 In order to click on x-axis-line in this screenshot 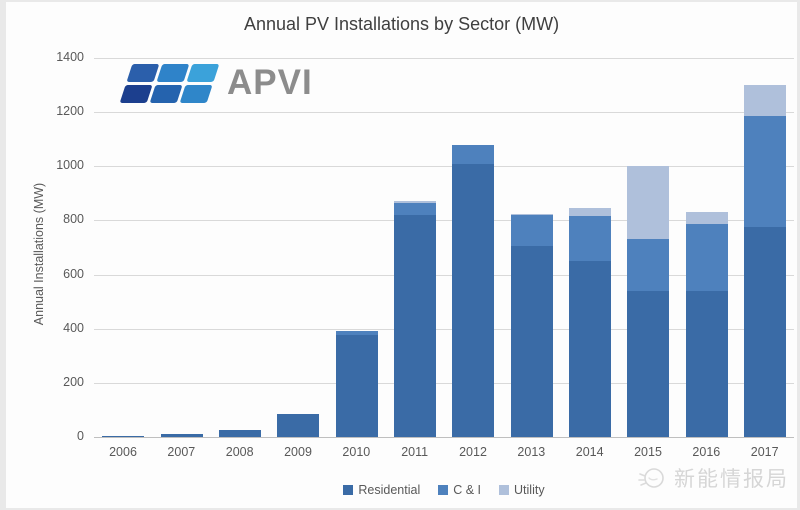, I will do `click(444, 437)`.